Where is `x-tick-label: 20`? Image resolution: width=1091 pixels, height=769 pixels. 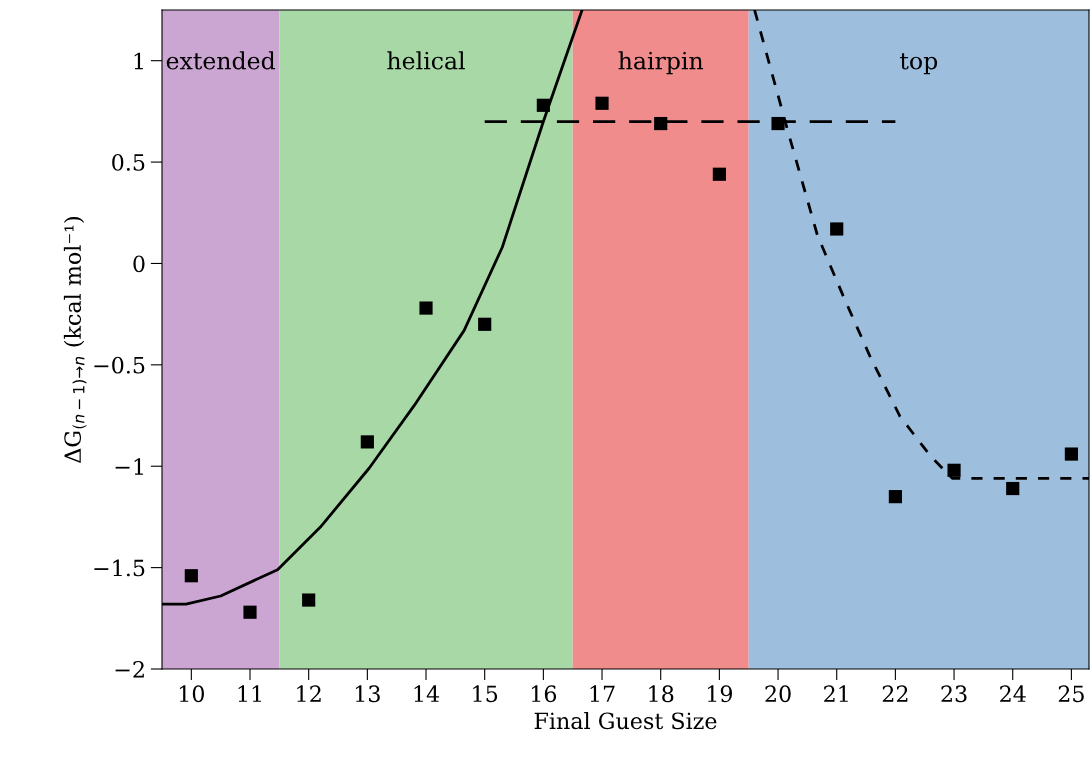 x-tick-label: 20 is located at coordinates (778, 694).